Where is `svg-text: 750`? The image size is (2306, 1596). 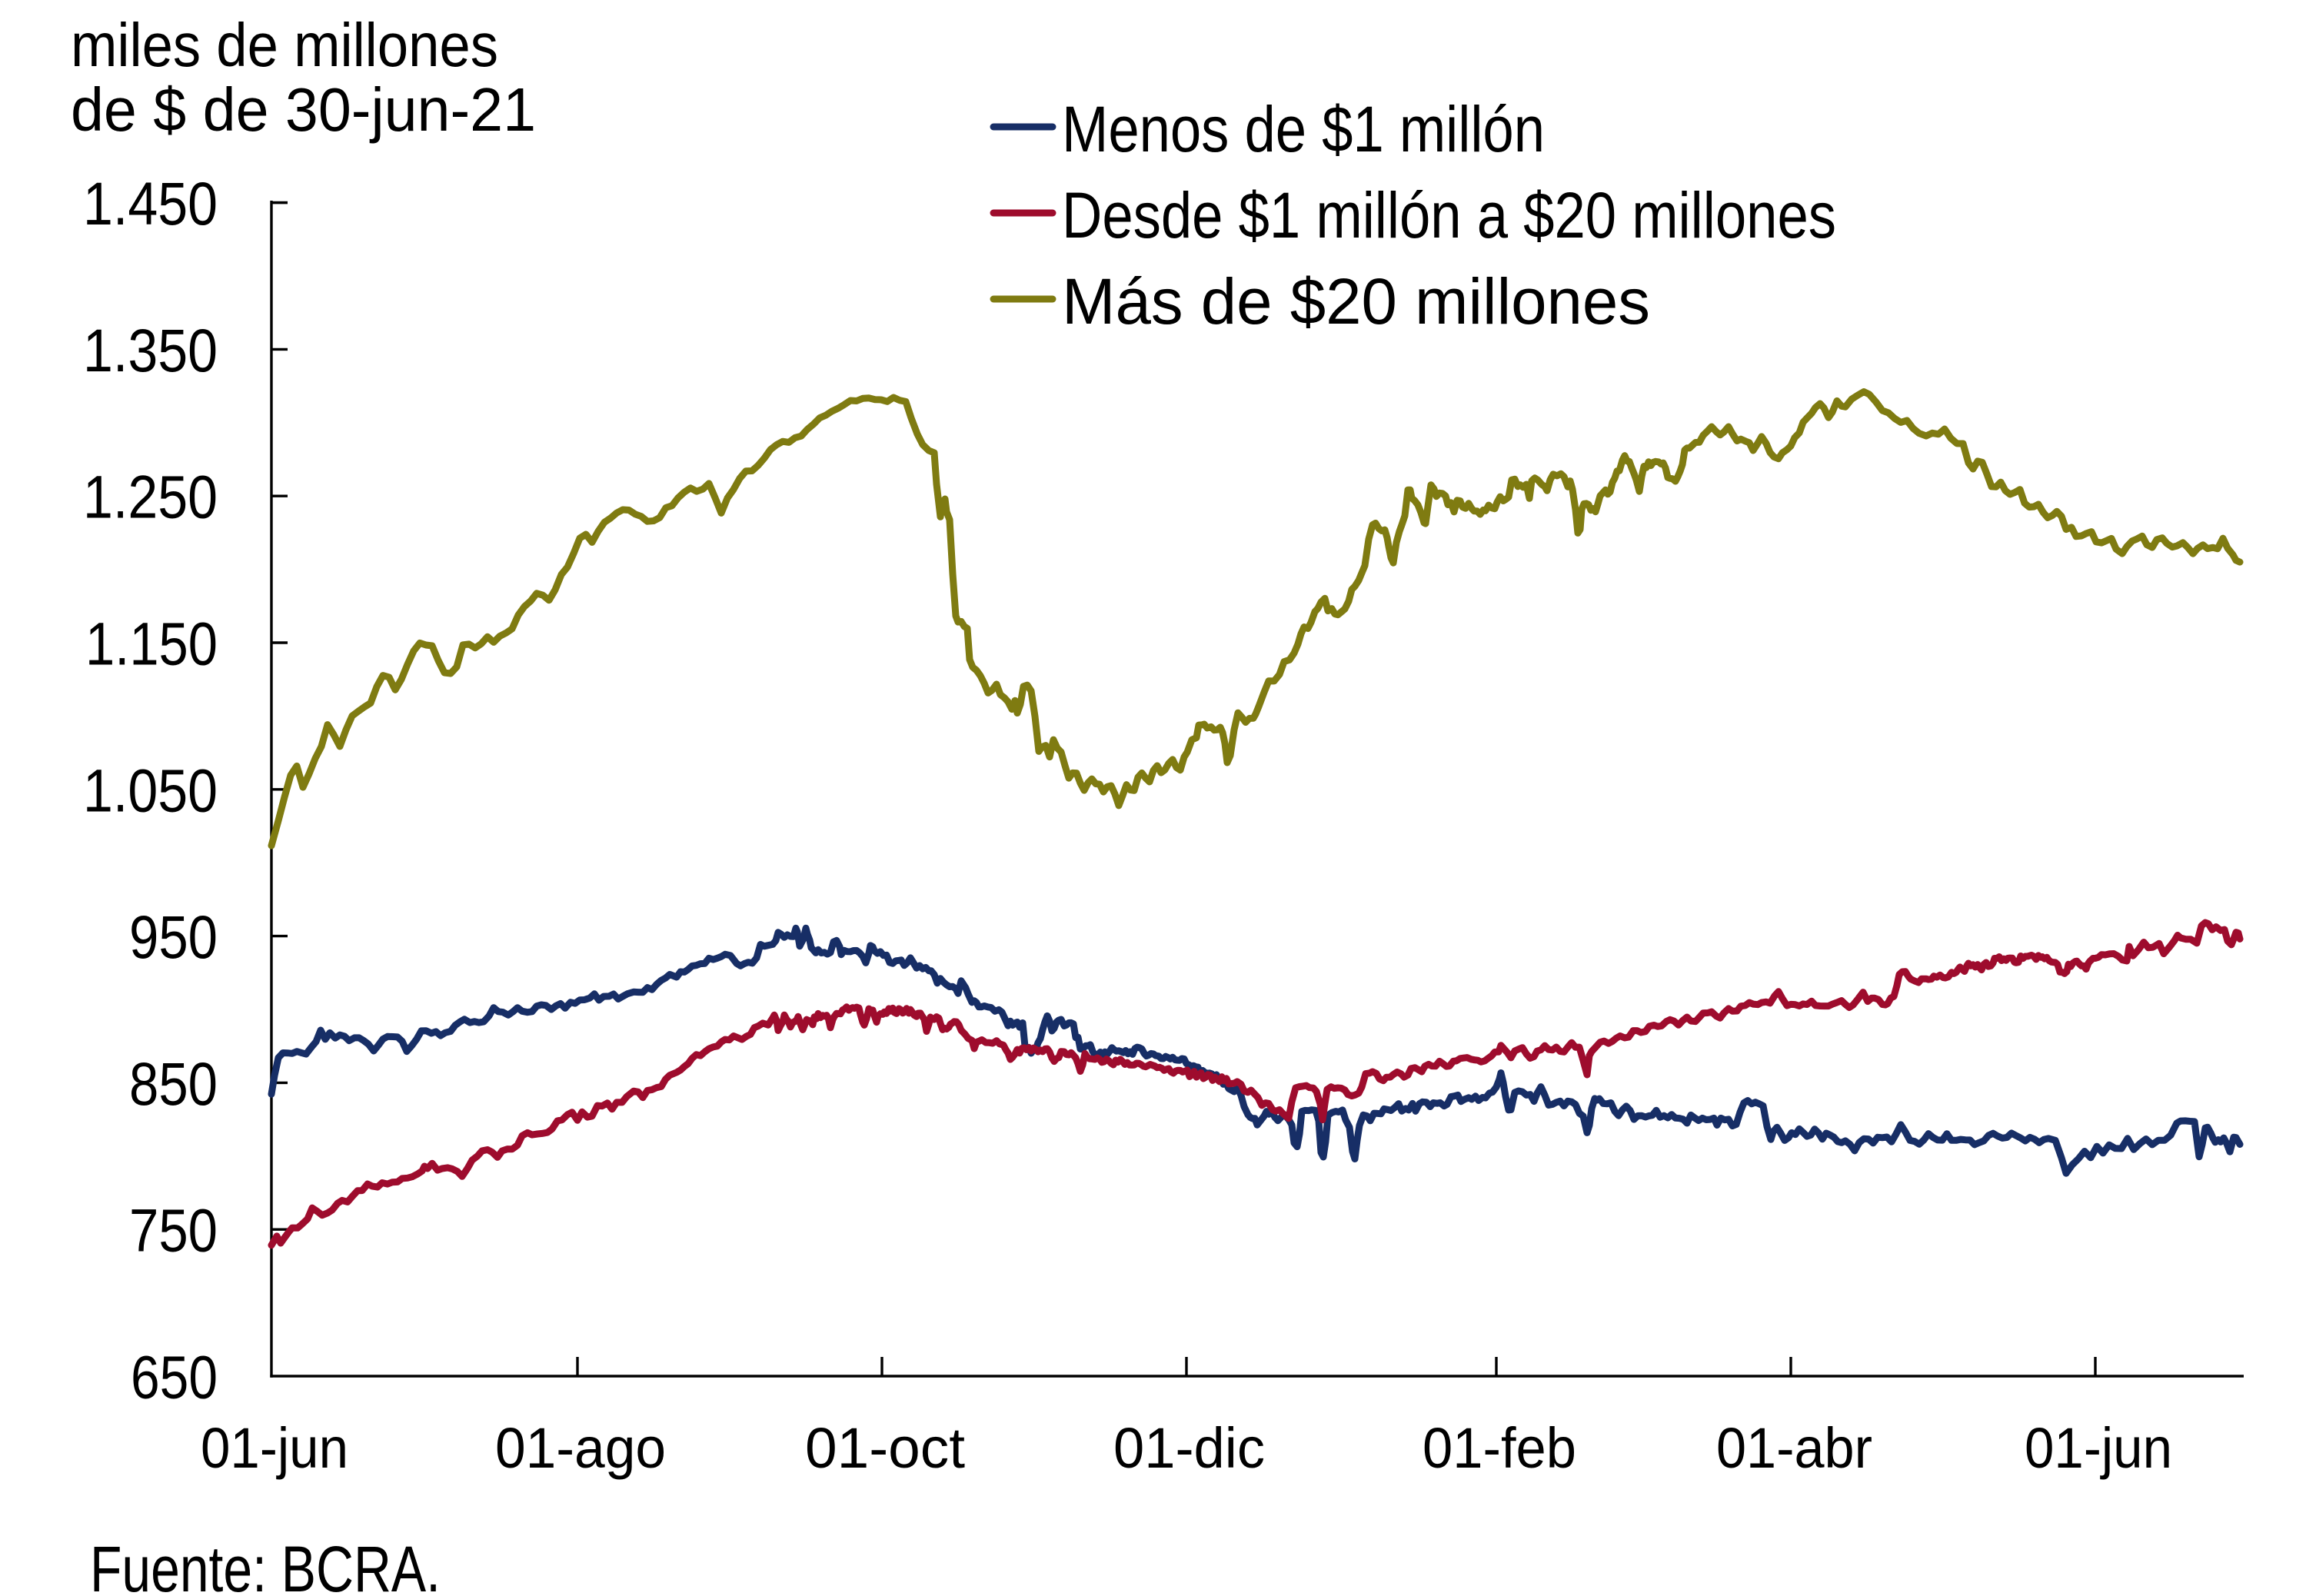
svg-text: 750 is located at coordinates (173, 1230).